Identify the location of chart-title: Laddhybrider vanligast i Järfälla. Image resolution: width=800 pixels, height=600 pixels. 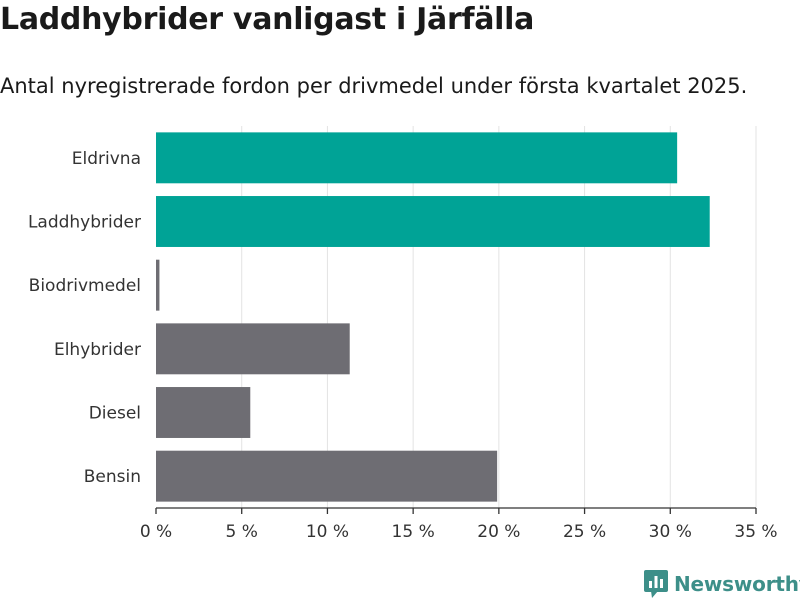
(267, 19).